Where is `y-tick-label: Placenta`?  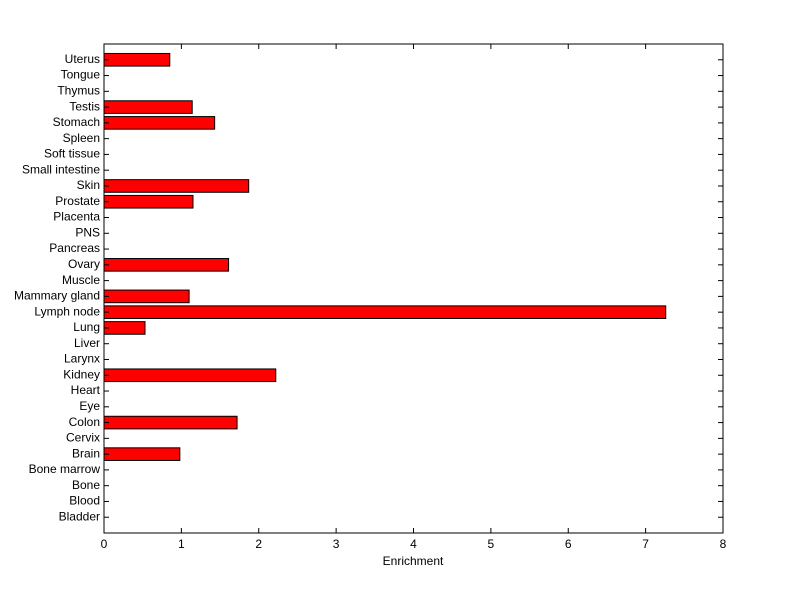
y-tick-label: Placenta is located at coordinates (76, 217).